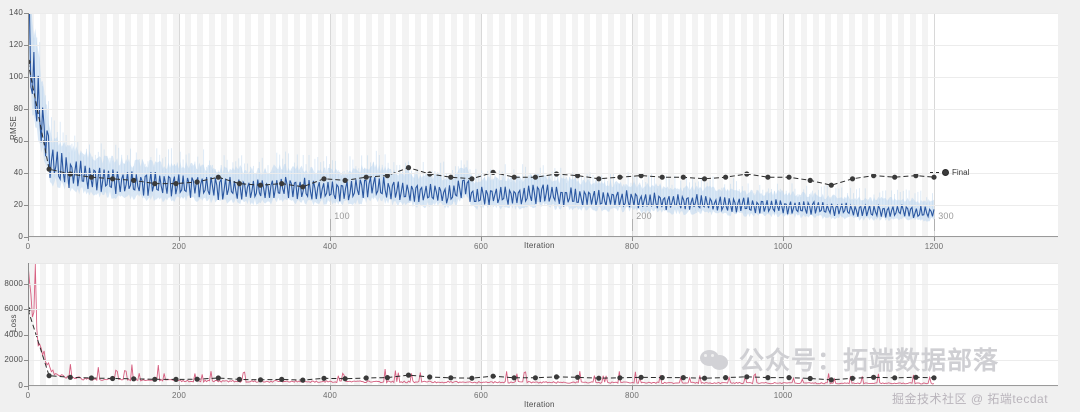  What do you see at coordinates (330, 246) in the screenshot?
I see `x-tick-label: 400` at bounding box center [330, 246].